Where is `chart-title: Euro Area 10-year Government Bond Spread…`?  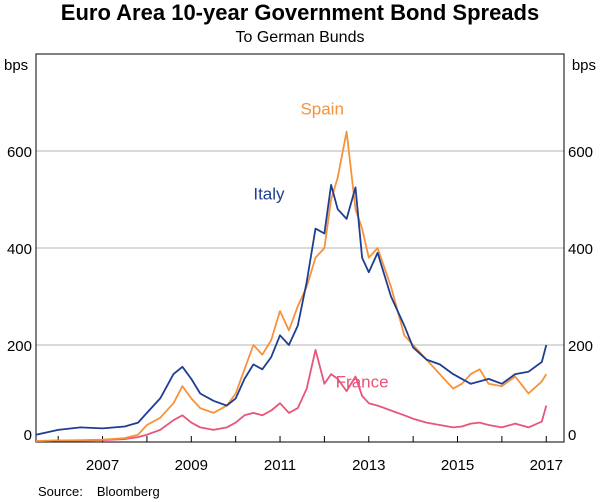
chart-title: Euro Area 10-year Government Bond Spread… is located at coordinates (300, 12).